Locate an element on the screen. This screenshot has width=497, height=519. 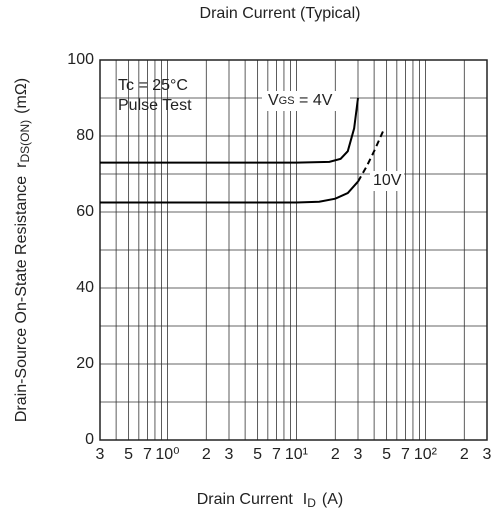
x-axis-label-symbol: I is located at coordinates (305, 499).